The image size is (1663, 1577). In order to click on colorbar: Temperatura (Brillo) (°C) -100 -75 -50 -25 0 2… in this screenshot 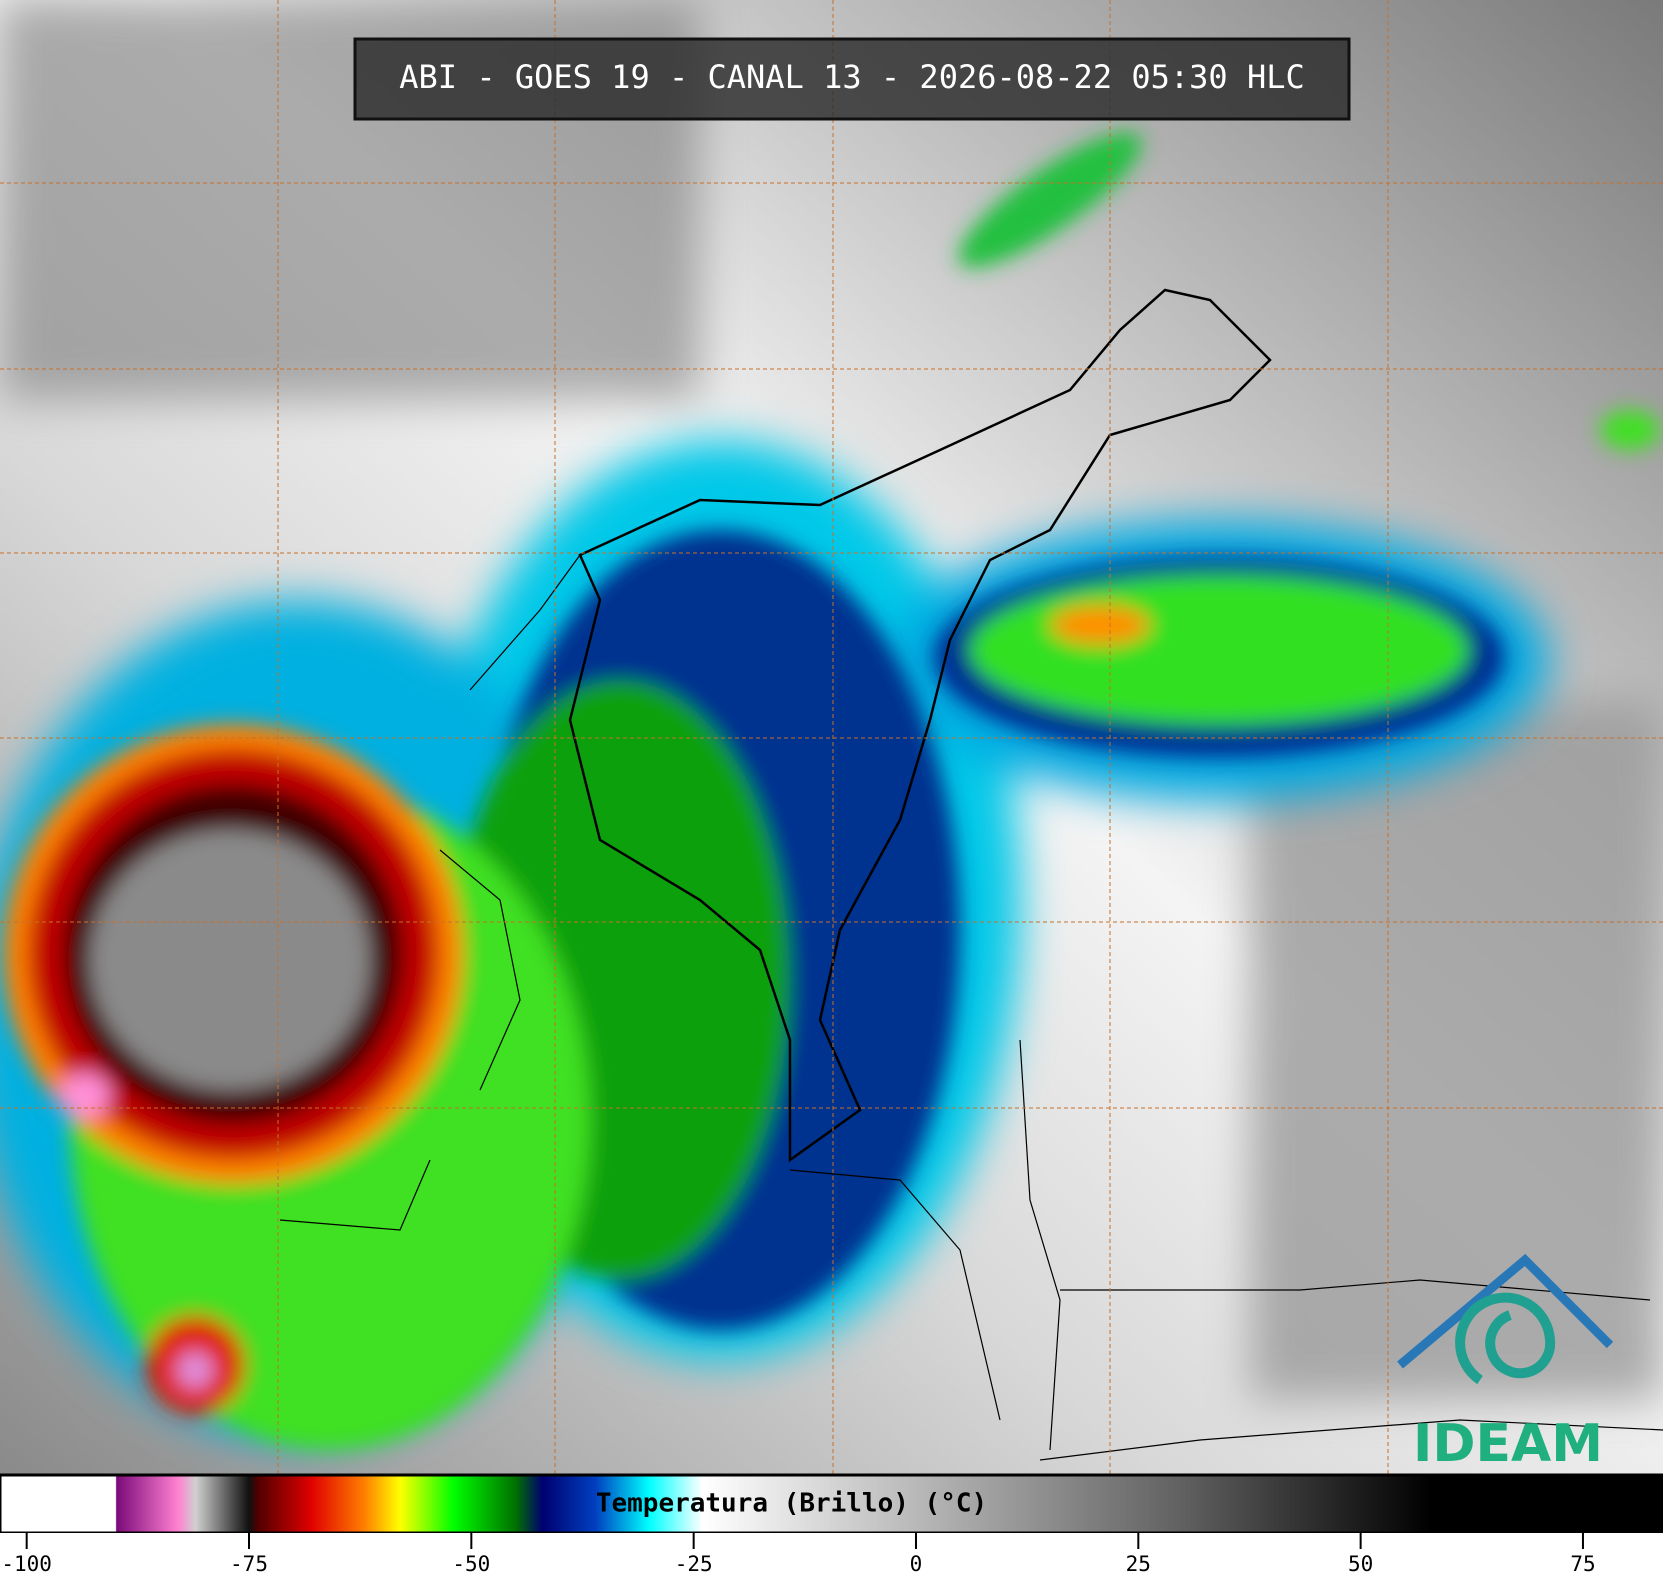, I will do `click(831, 1525)`.